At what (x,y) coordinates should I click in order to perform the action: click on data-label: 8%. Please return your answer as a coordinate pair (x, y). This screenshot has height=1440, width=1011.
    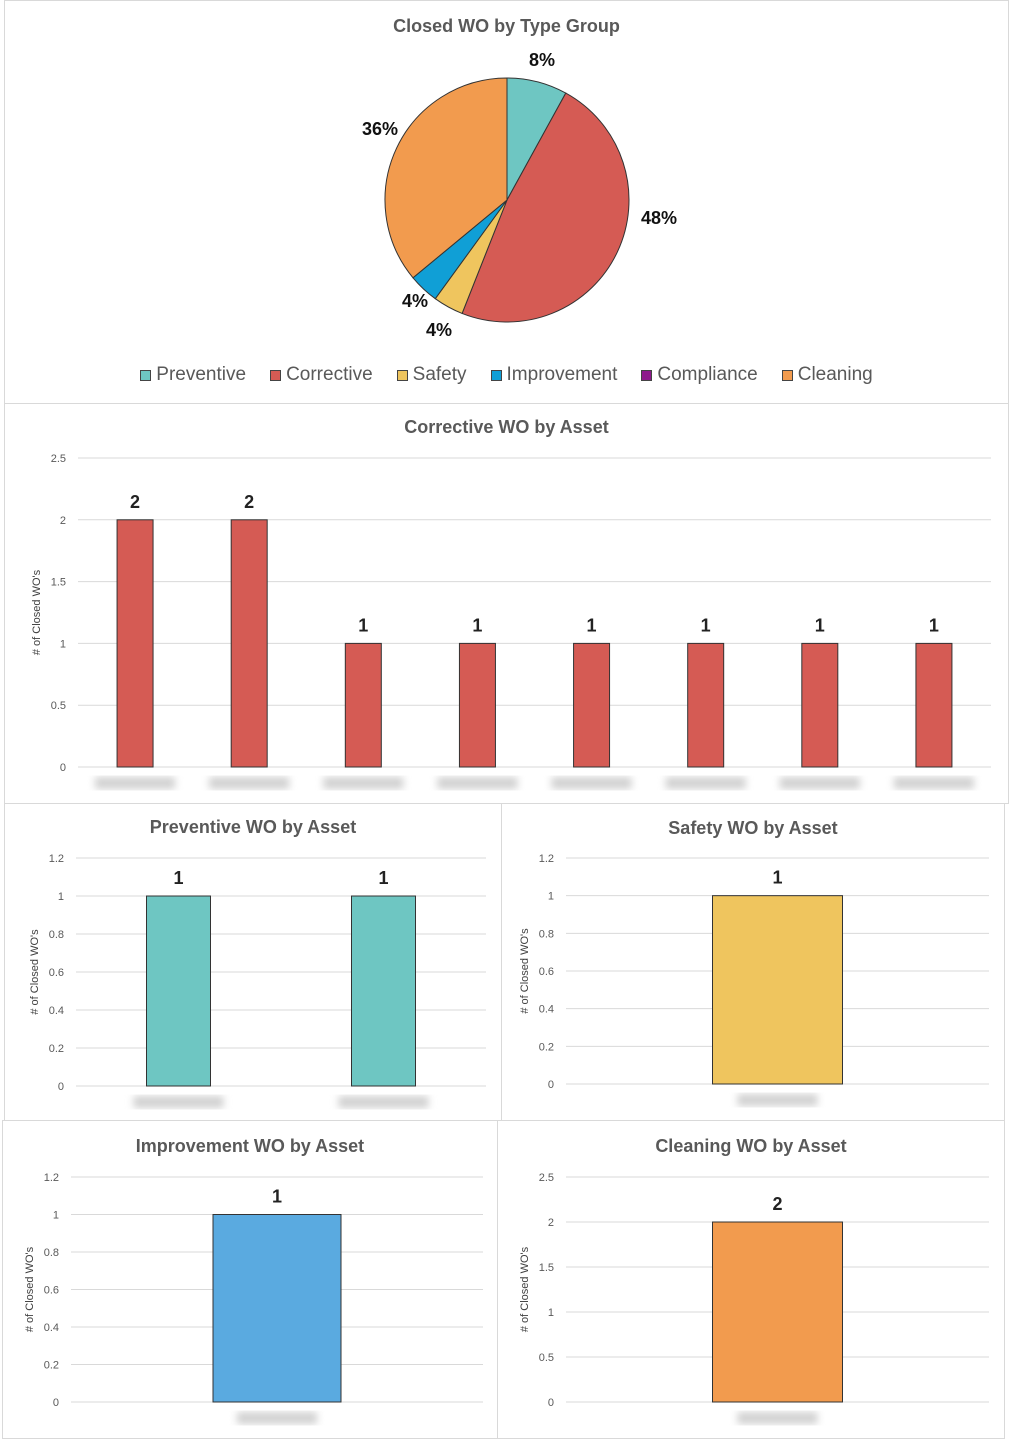
    Looking at the image, I should click on (542, 60).